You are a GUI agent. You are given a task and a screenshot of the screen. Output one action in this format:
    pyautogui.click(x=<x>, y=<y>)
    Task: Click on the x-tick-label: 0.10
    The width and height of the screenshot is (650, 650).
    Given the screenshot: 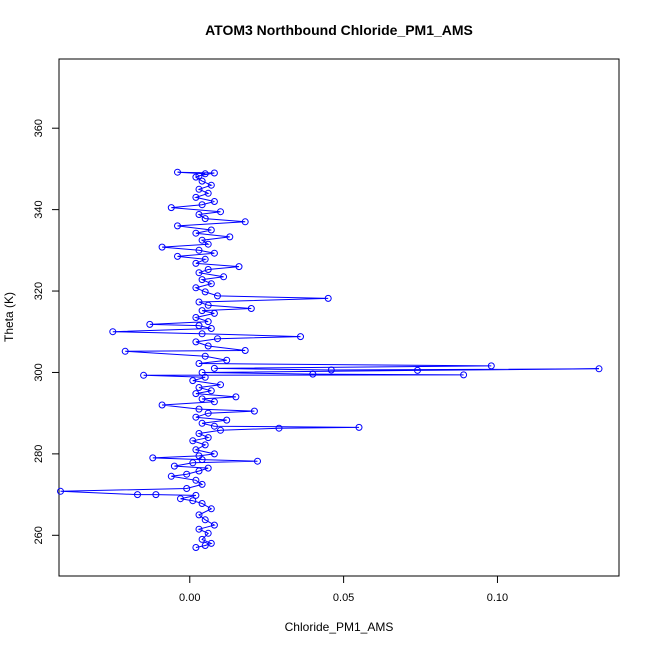 What is the action you would take?
    pyautogui.click(x=497, y=598)
    